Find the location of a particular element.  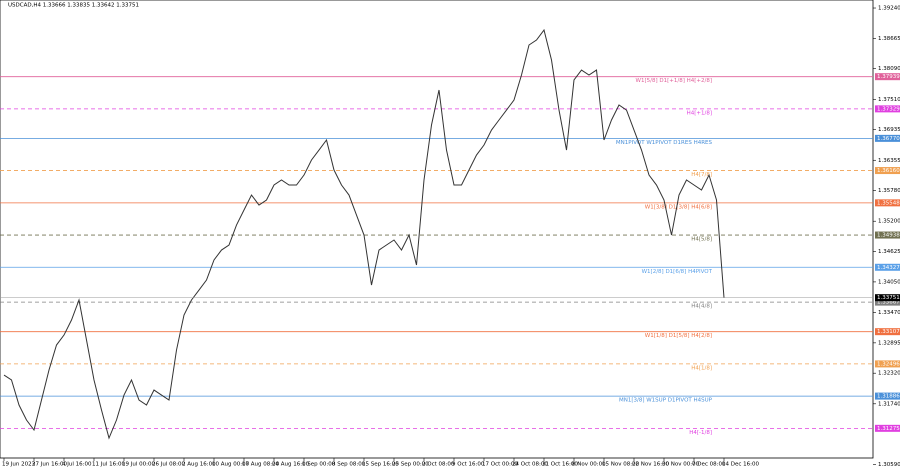

level-price-label: 1.34327 is located at coordinates (888, 268).